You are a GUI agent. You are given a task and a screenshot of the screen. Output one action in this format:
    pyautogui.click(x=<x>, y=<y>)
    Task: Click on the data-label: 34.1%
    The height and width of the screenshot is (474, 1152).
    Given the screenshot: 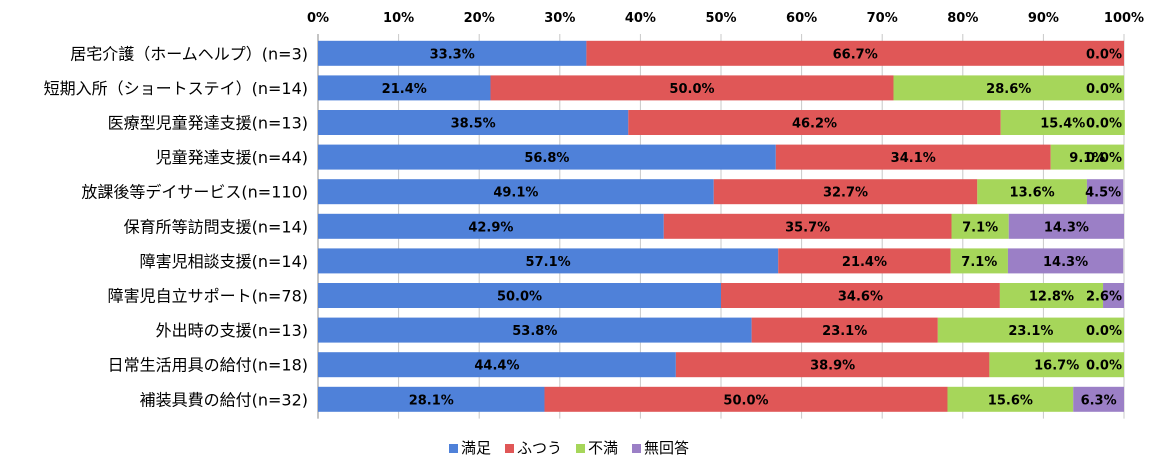 What is the action you would take?
    pyautogui.click(x=913, y=158)
    